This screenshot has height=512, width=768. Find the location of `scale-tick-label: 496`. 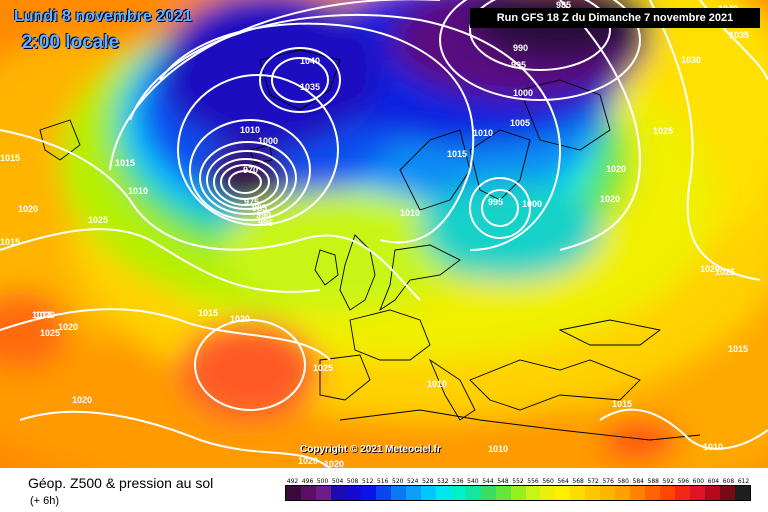

scale-tick-label: 496 is located at coordinates (307, 481).